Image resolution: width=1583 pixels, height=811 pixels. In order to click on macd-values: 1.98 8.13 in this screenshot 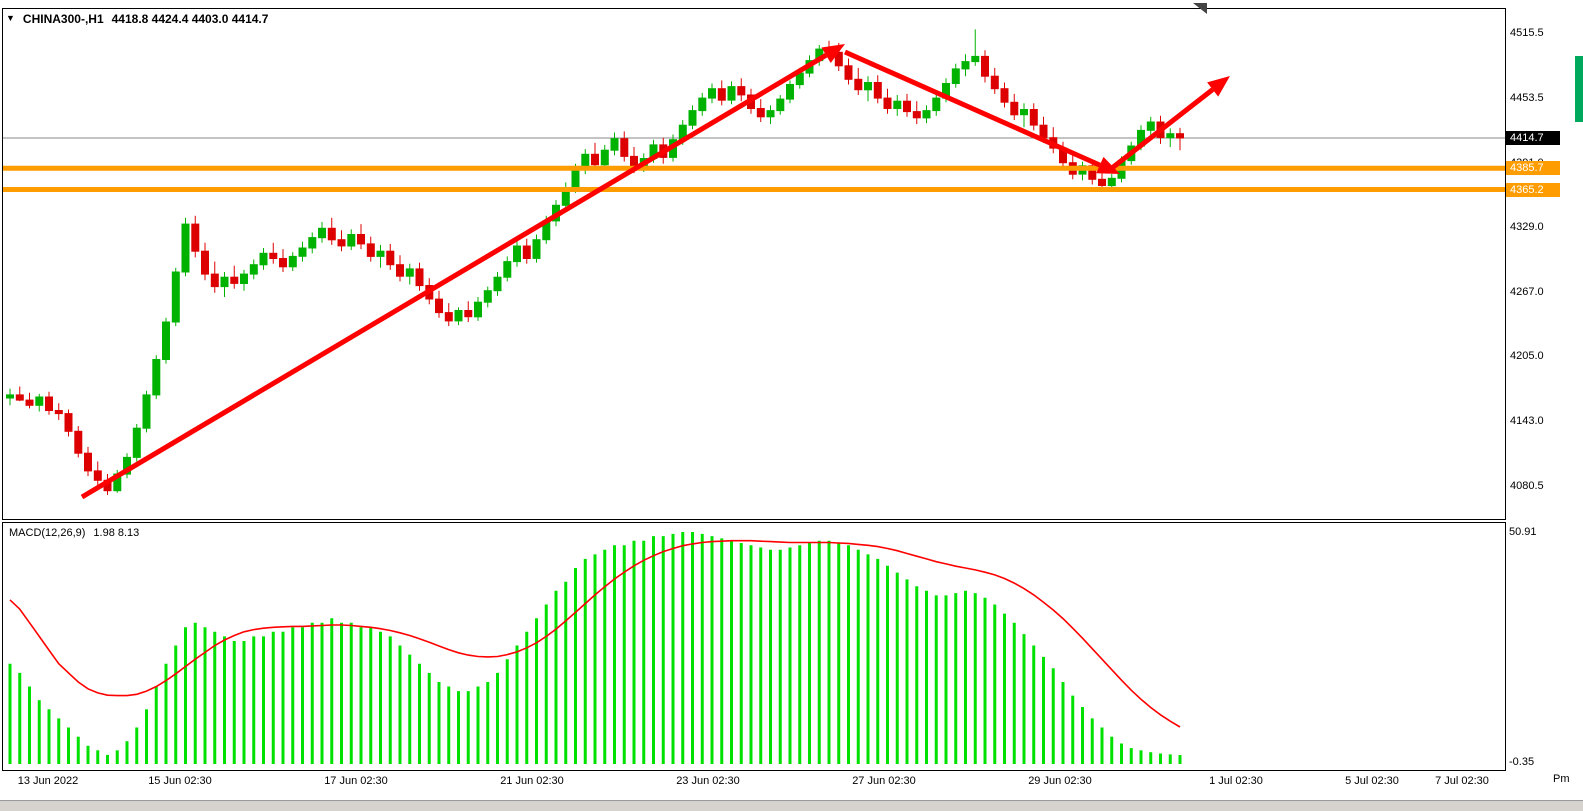, I will do `click(116, 533)`.